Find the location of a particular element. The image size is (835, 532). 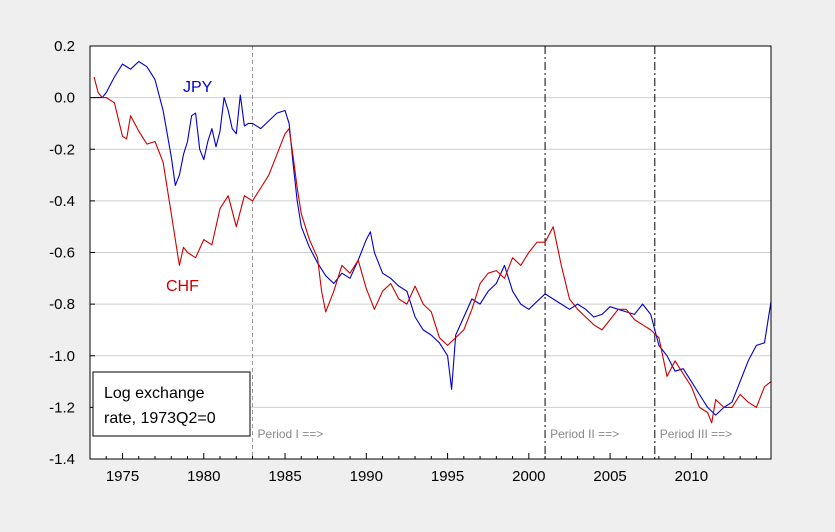

y-tick-label: -0.8 is located at coordinates (62, 304).